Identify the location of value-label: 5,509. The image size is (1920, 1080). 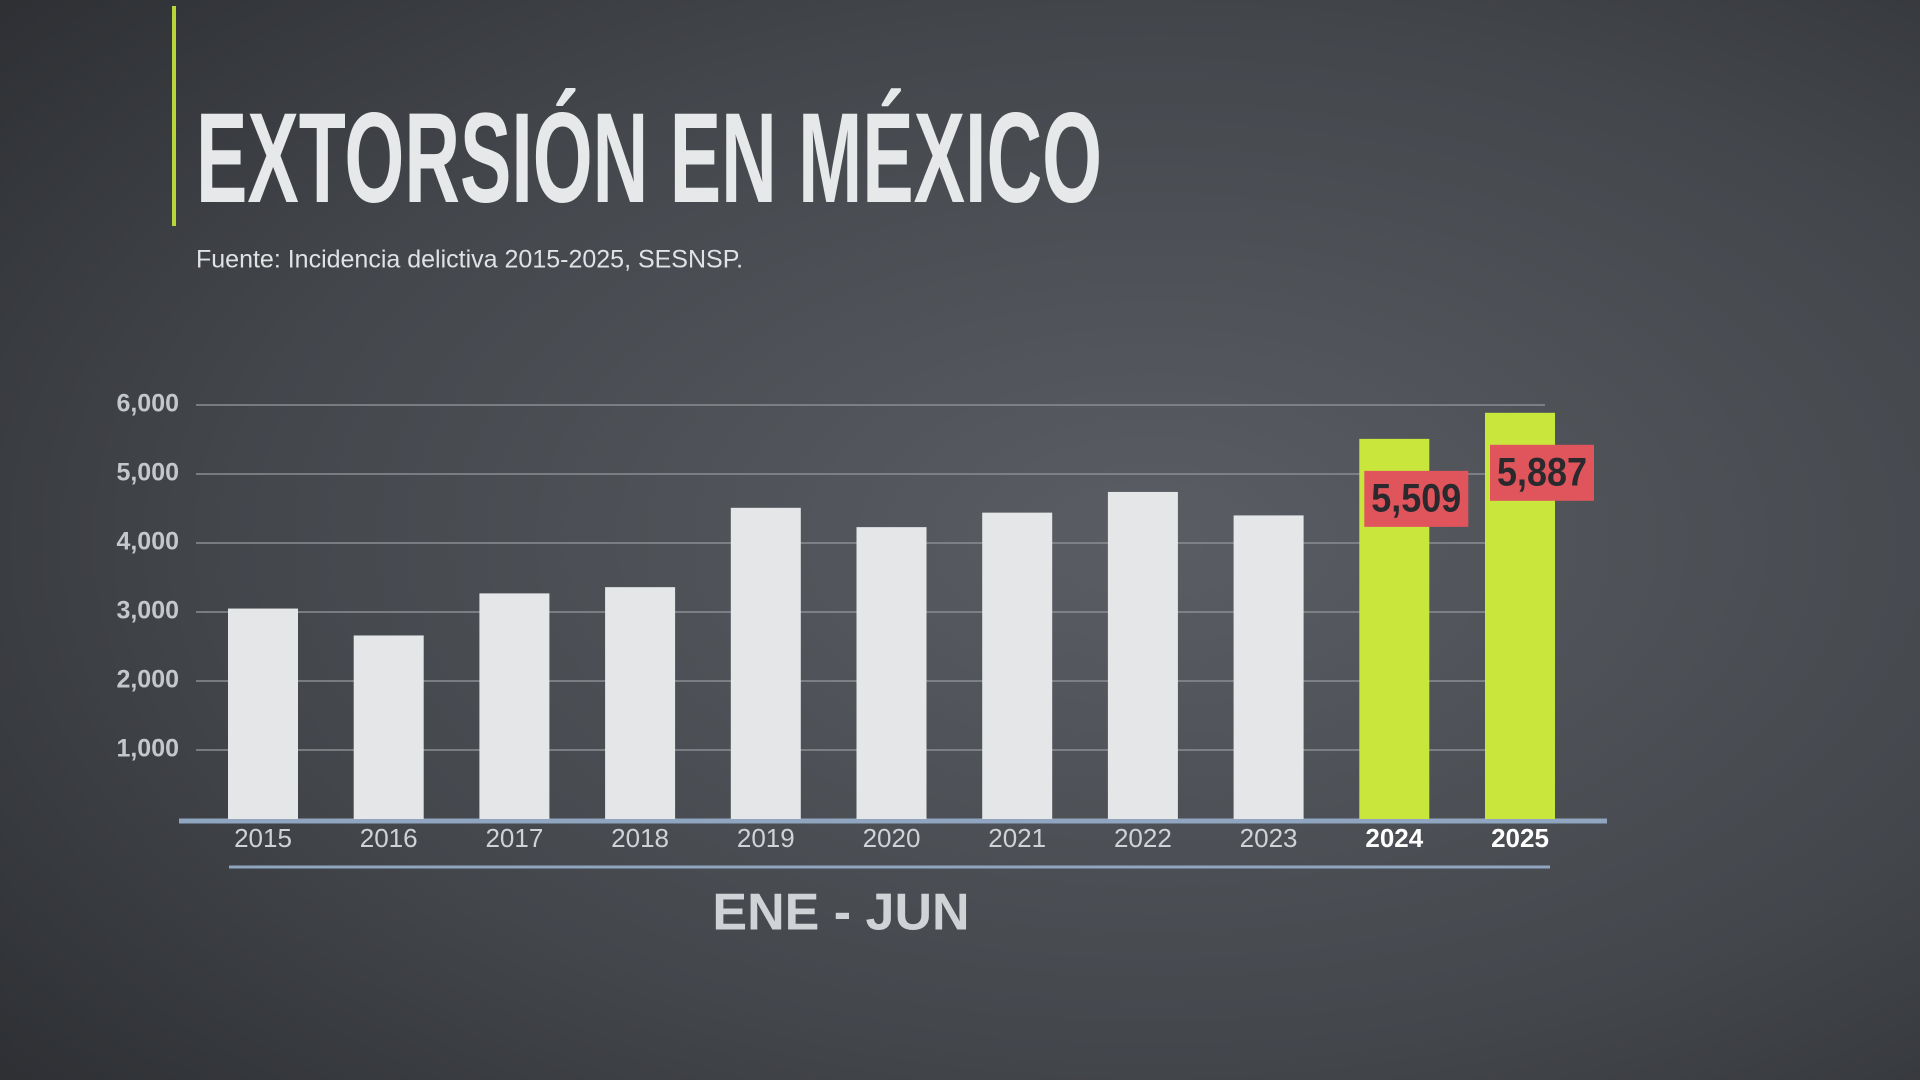
(1416, 498).